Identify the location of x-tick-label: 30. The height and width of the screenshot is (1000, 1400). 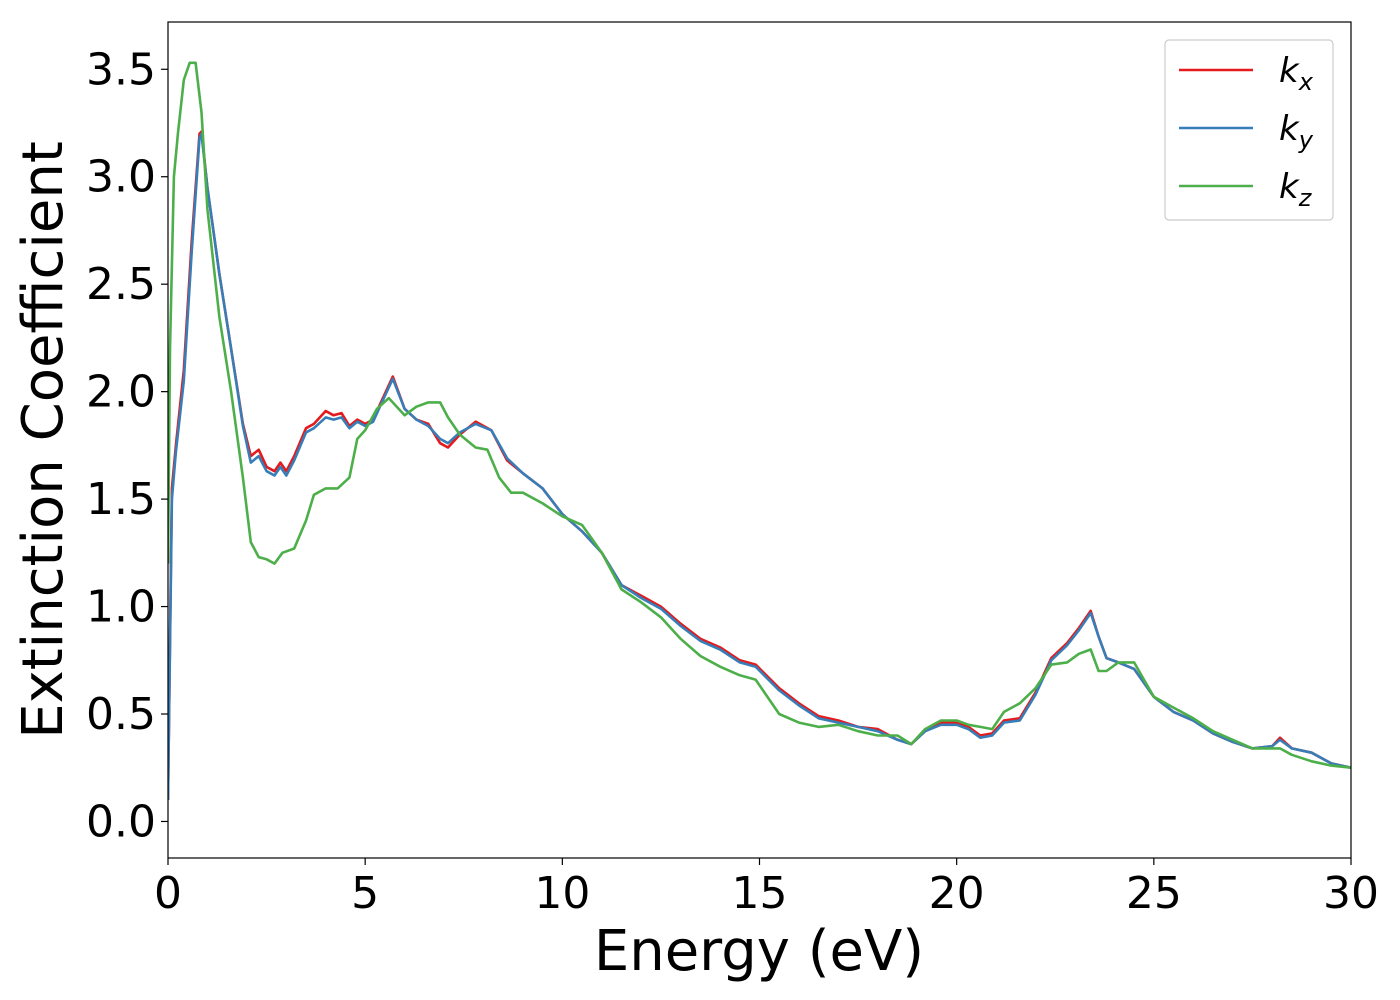
(1351, 893).